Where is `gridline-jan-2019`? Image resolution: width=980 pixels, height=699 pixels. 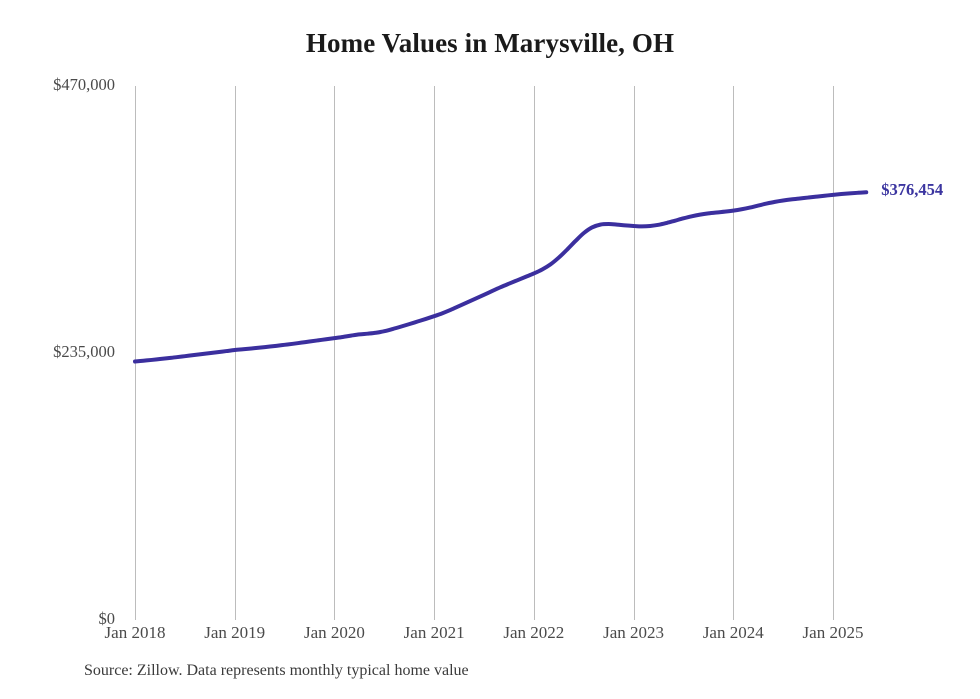
gridline-jan-2019 is located at coordinates (235, 353).